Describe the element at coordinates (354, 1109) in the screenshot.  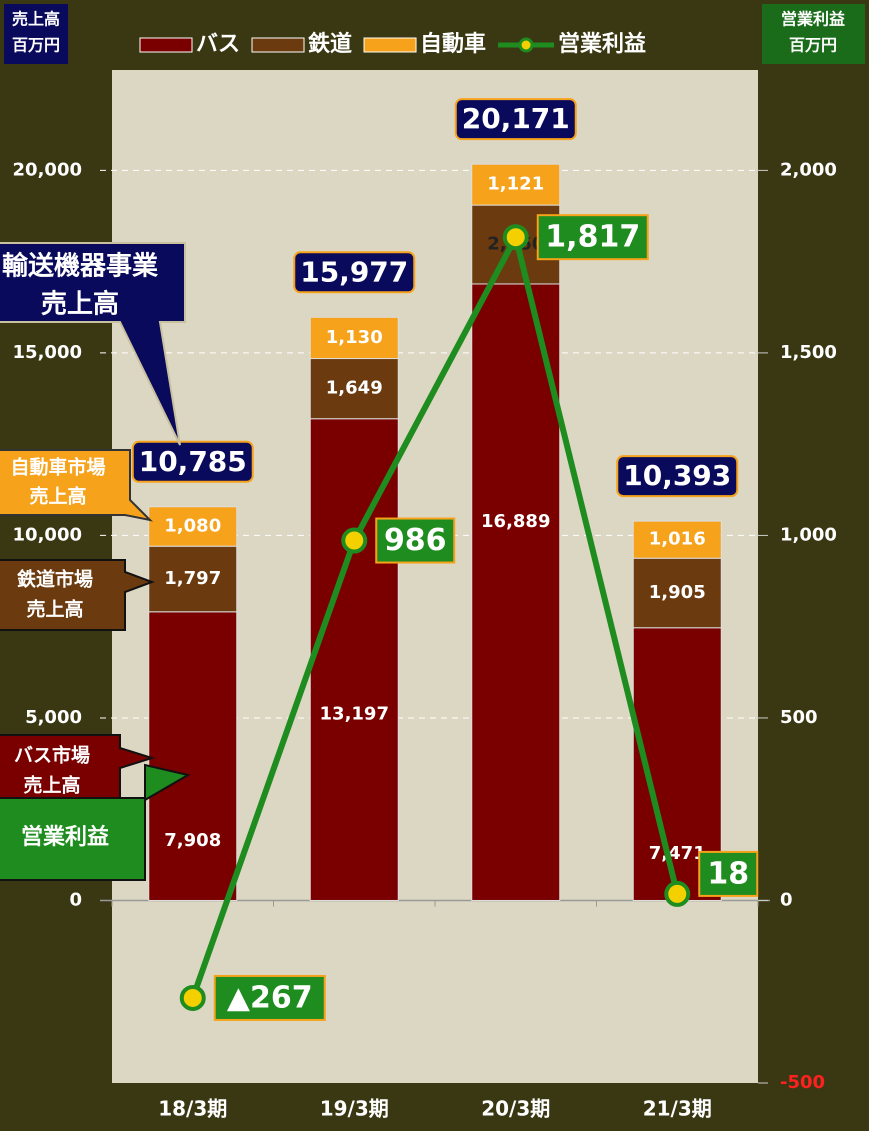
I see `x-tick-label: 19/3期` at that location.